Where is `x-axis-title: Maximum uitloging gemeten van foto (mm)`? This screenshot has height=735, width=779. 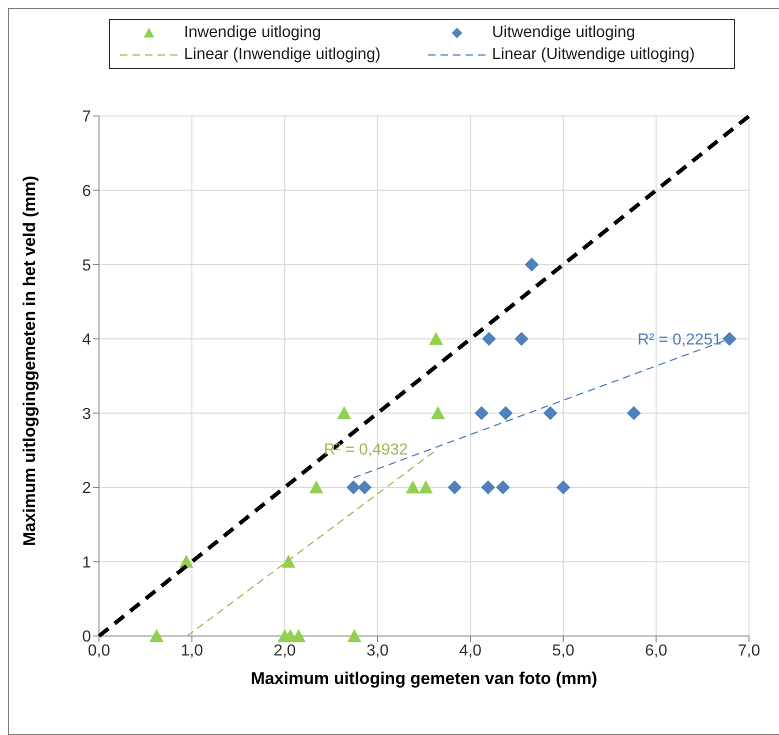 x-axis-title: Maximum uitloging gemeten van foto (mm) is located at coordinates (424, 678).